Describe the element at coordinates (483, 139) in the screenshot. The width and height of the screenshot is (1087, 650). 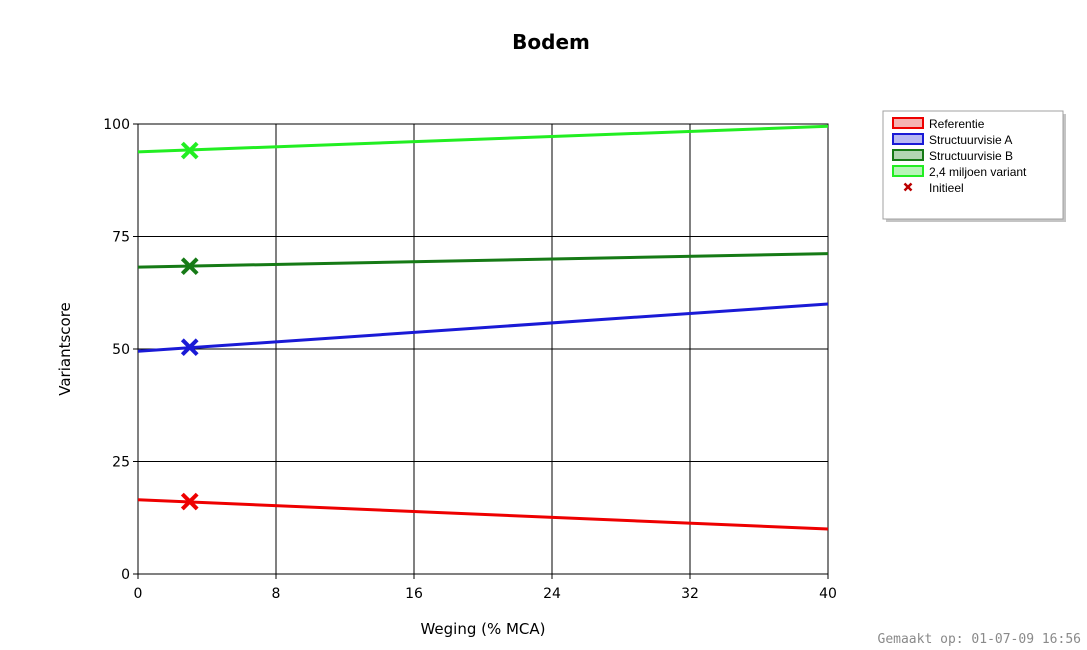
I see `series-line-2-4-miljoen-variant` at that location.